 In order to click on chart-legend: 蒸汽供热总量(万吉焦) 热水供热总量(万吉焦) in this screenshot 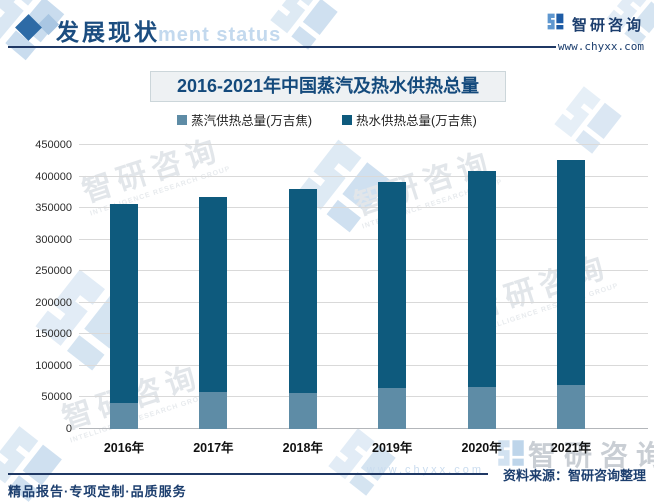, I will do `click(327, 119)`.